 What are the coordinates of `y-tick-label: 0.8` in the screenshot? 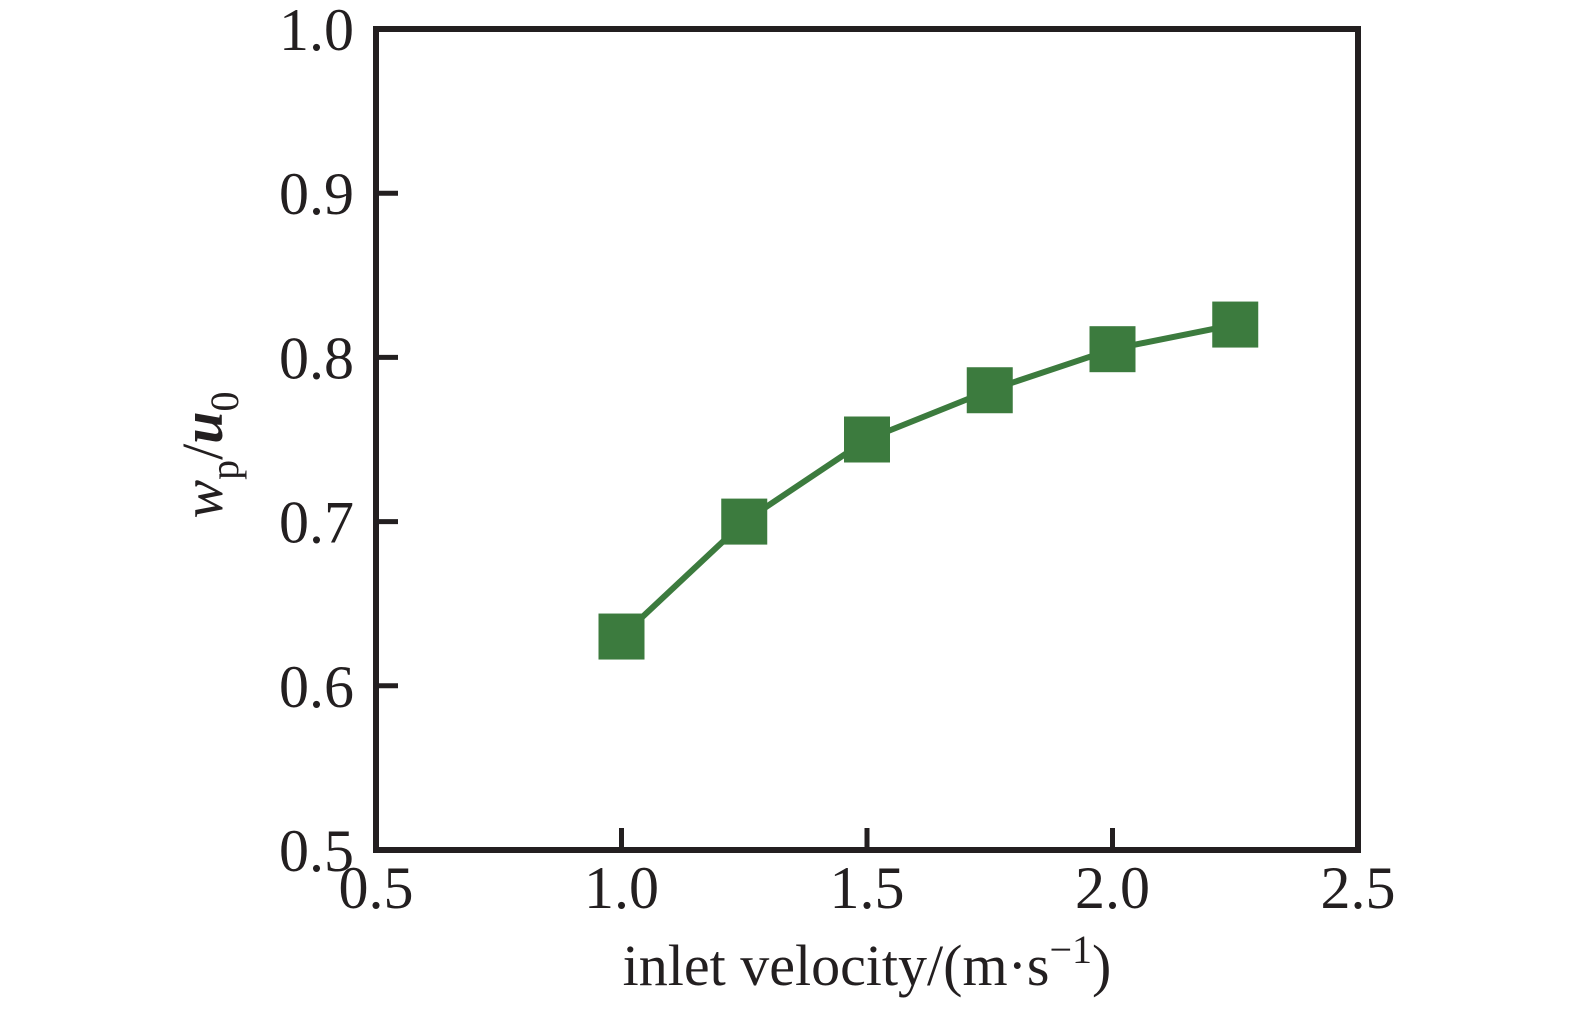 It's located at (316, 358).